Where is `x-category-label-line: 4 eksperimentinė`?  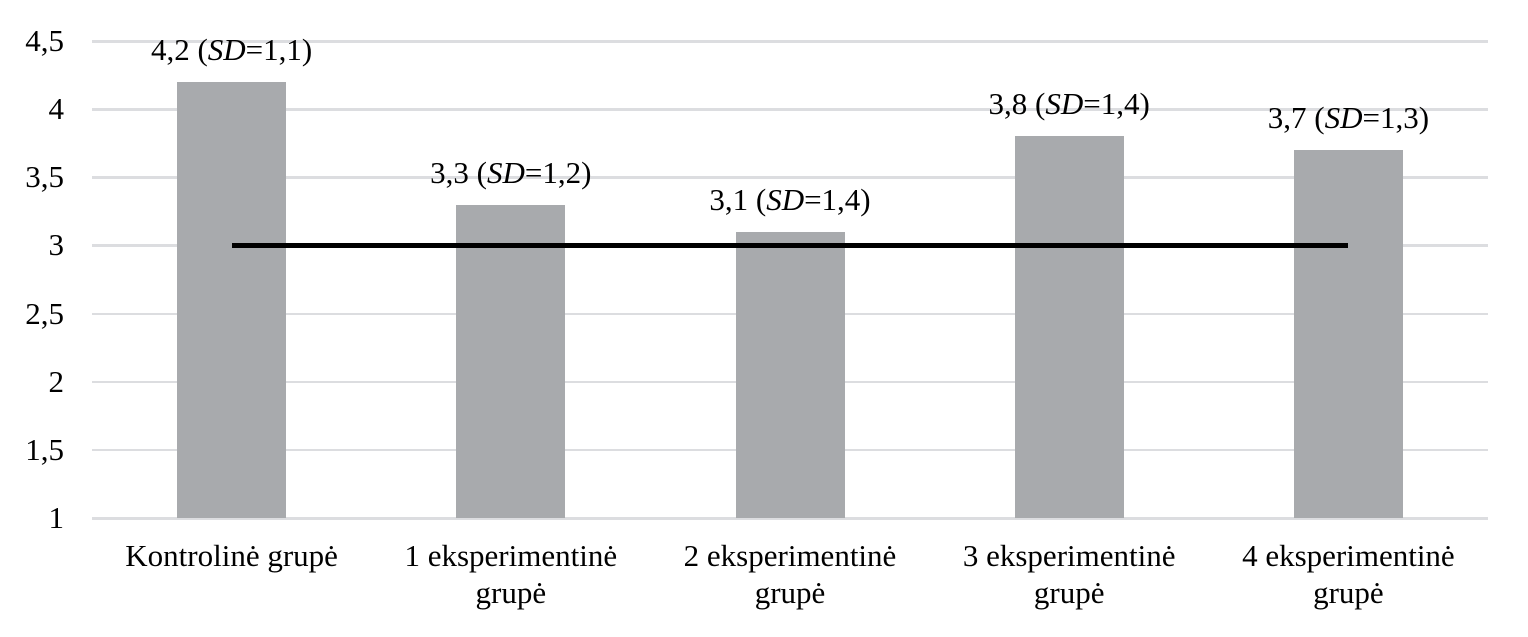
x-category-label-line: 4 eksperimentinė is located at coordinates (1348, 555).